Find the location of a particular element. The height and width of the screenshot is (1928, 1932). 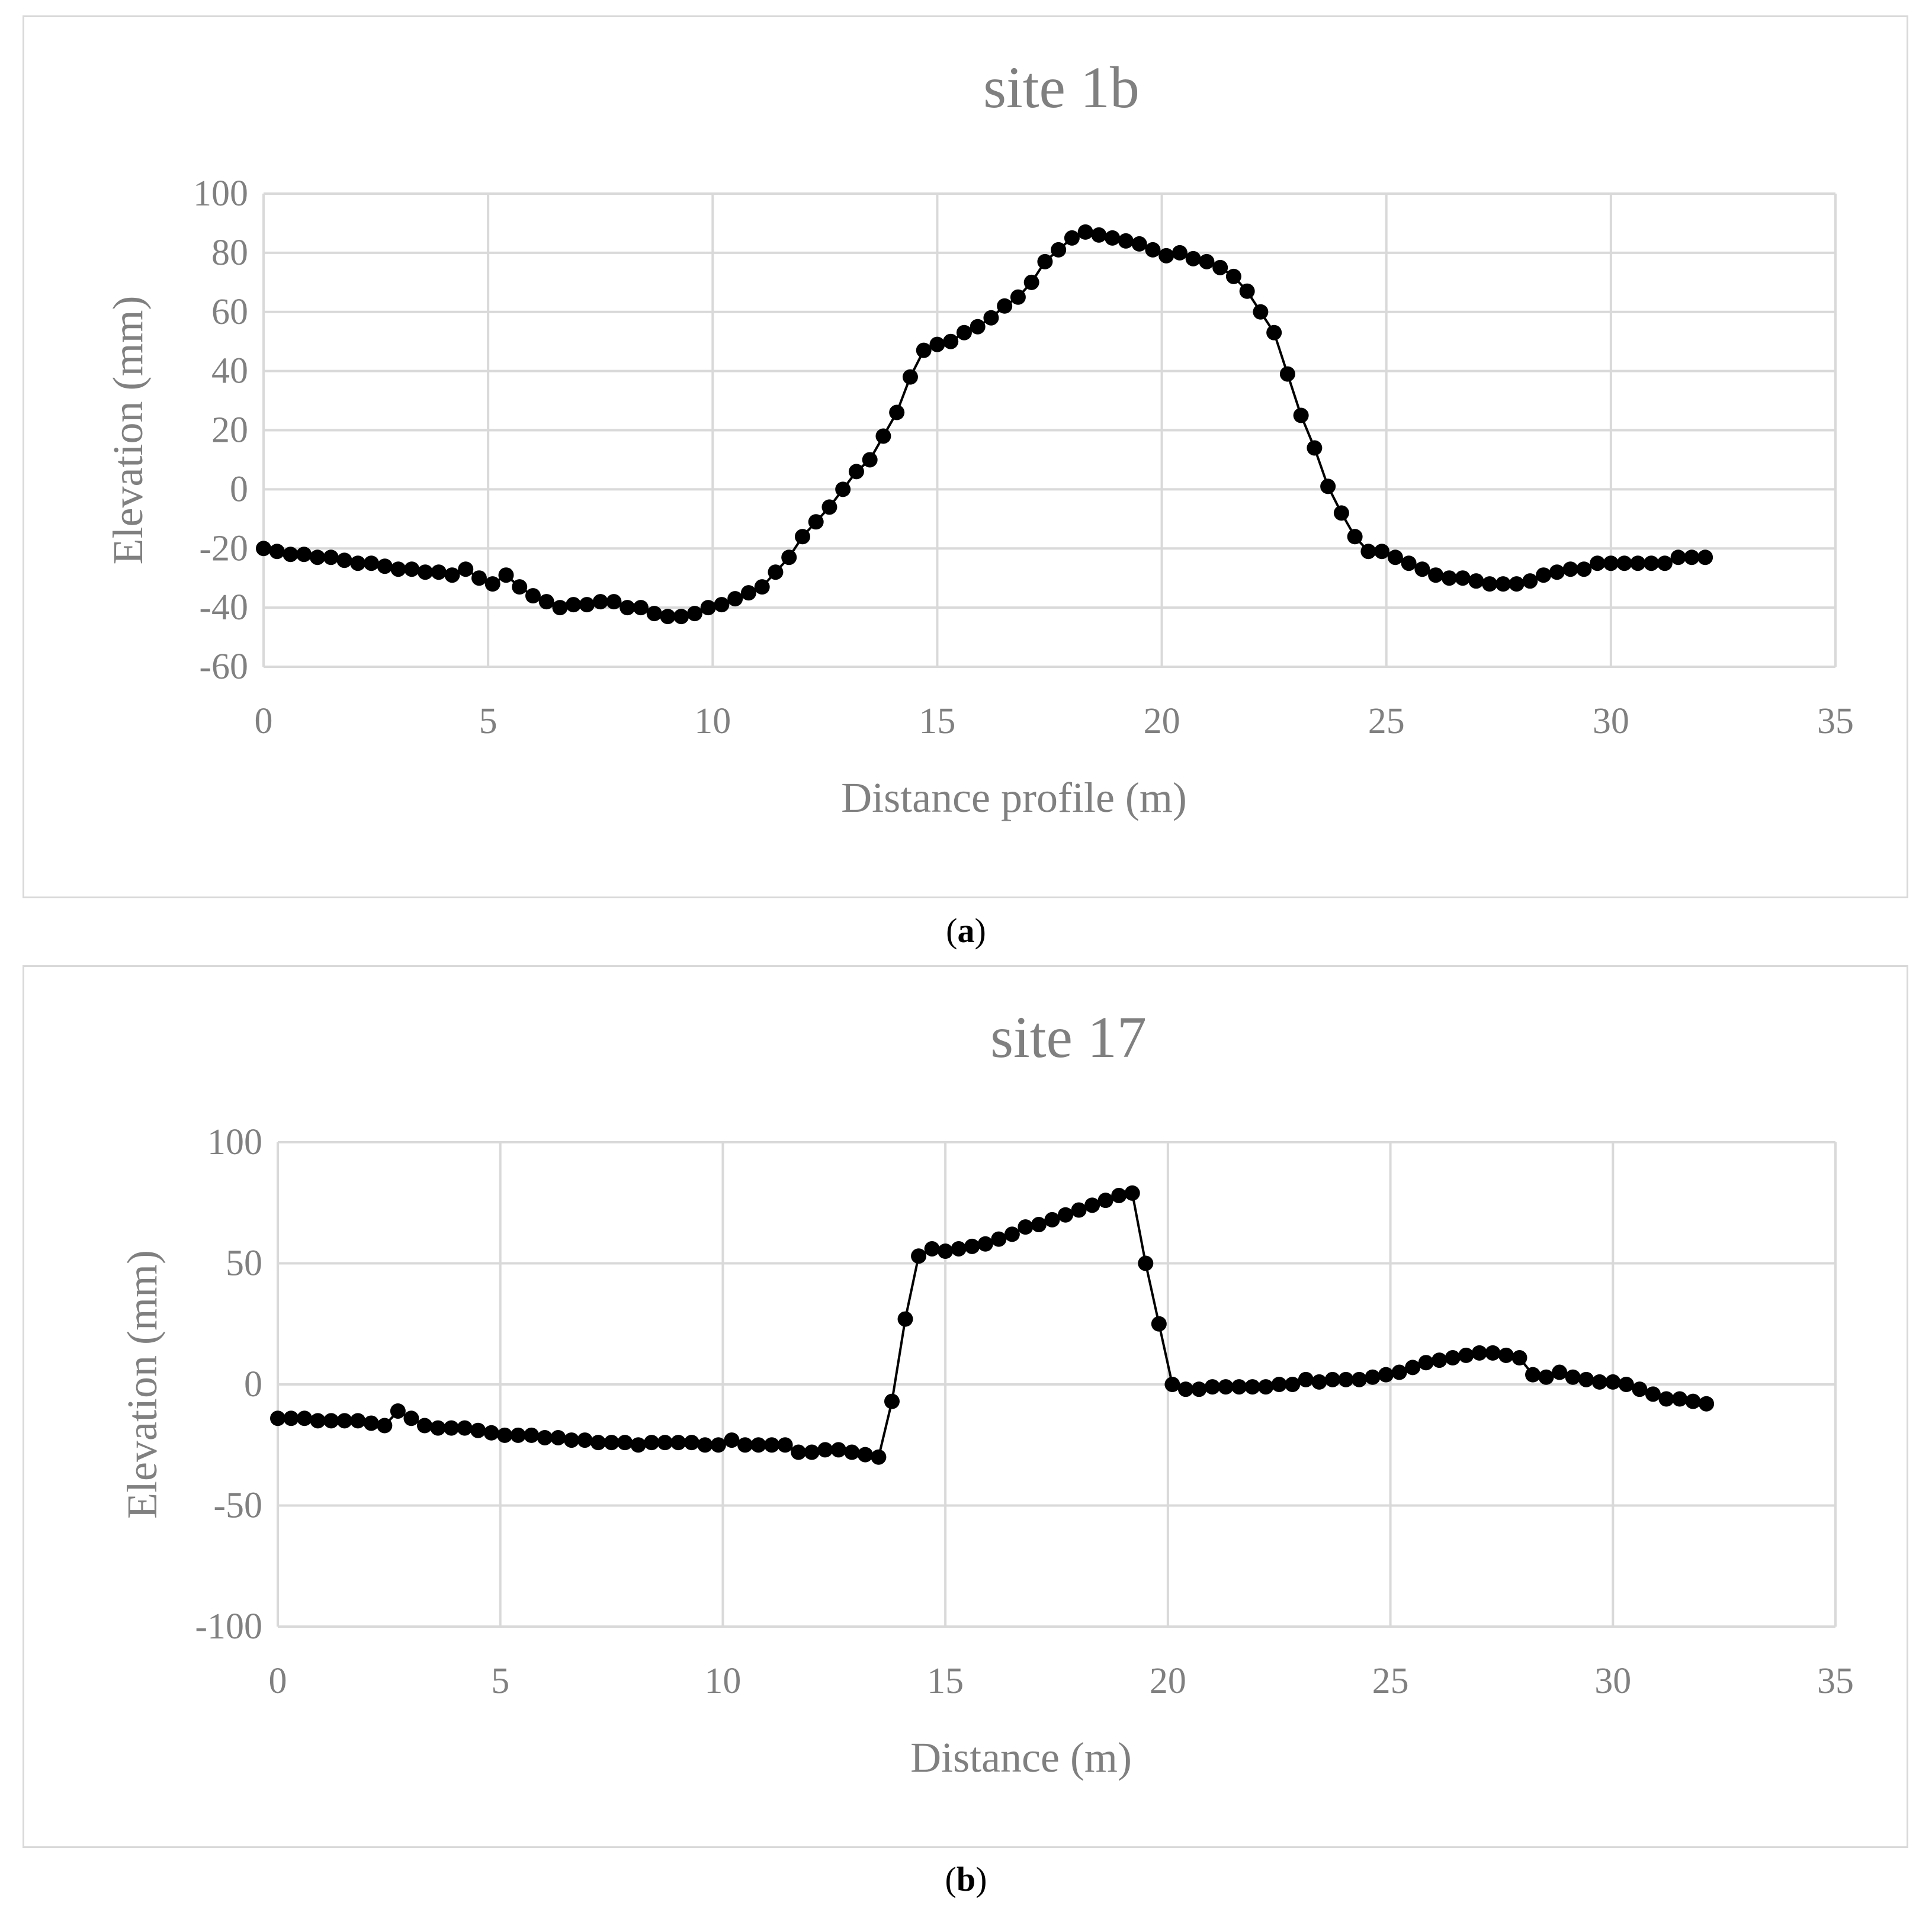

y-tick-label: 100 is located at coordinates (220, 193).